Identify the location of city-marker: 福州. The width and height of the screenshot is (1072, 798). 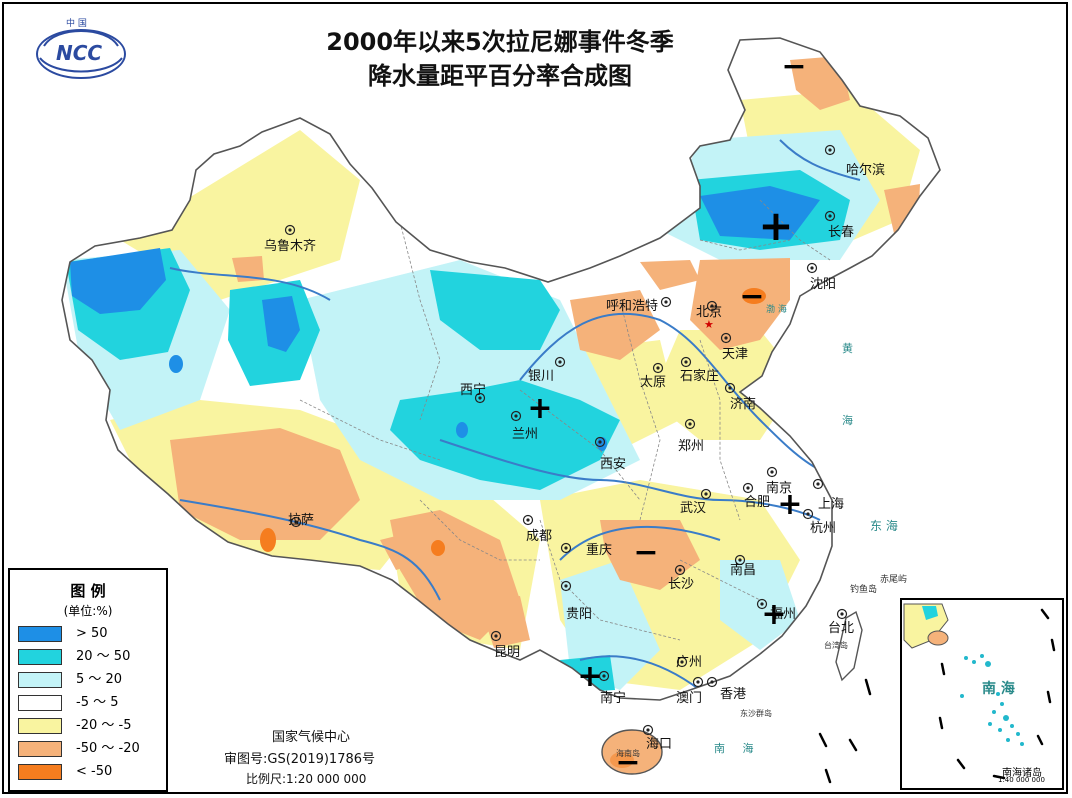
(776, 610).